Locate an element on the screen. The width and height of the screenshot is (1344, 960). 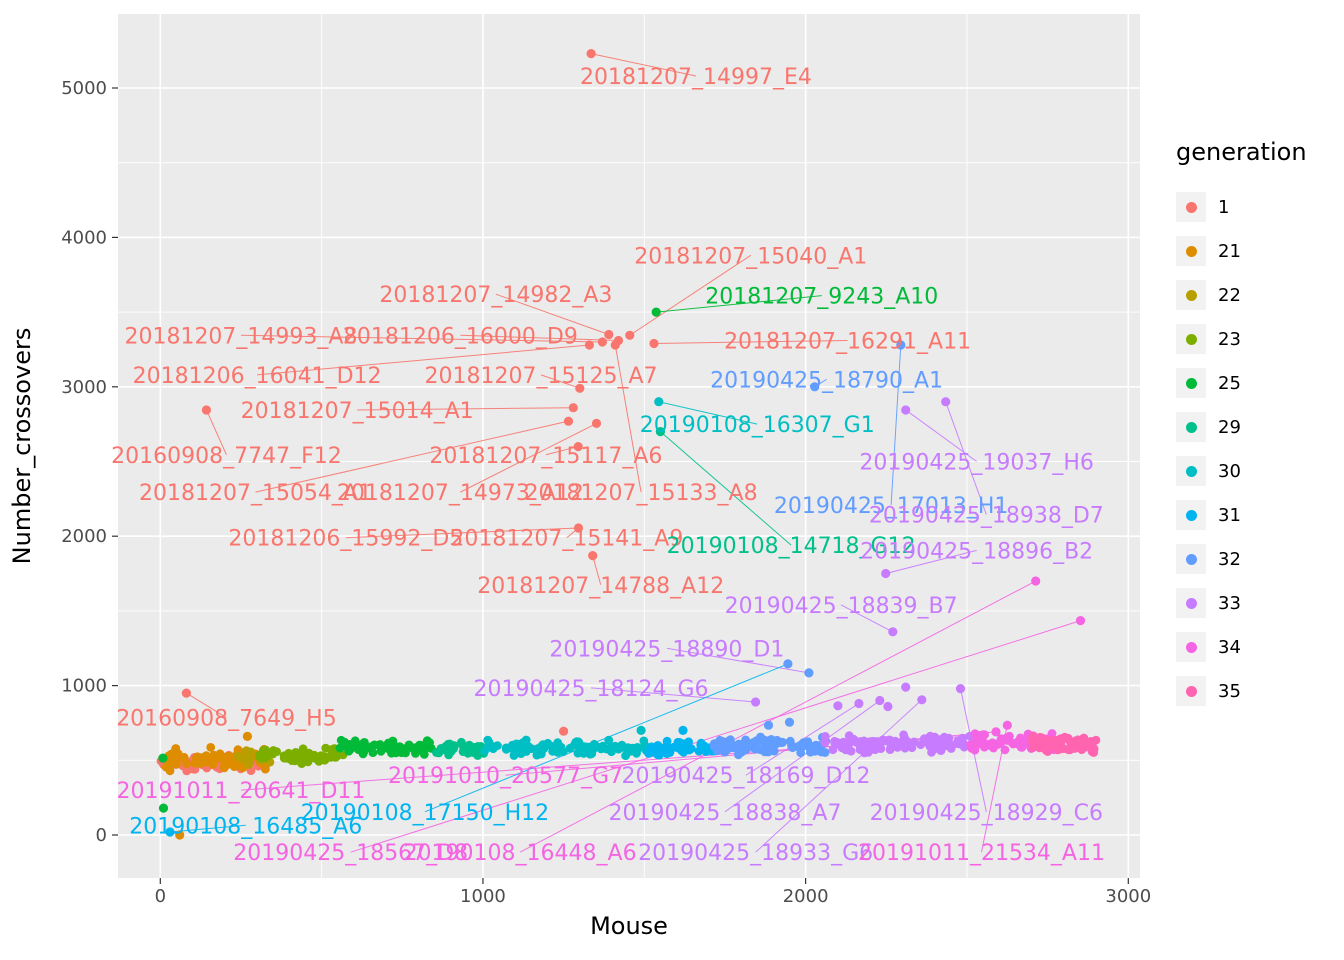
legend-label: 33 is located at coordinates (1229, 603).